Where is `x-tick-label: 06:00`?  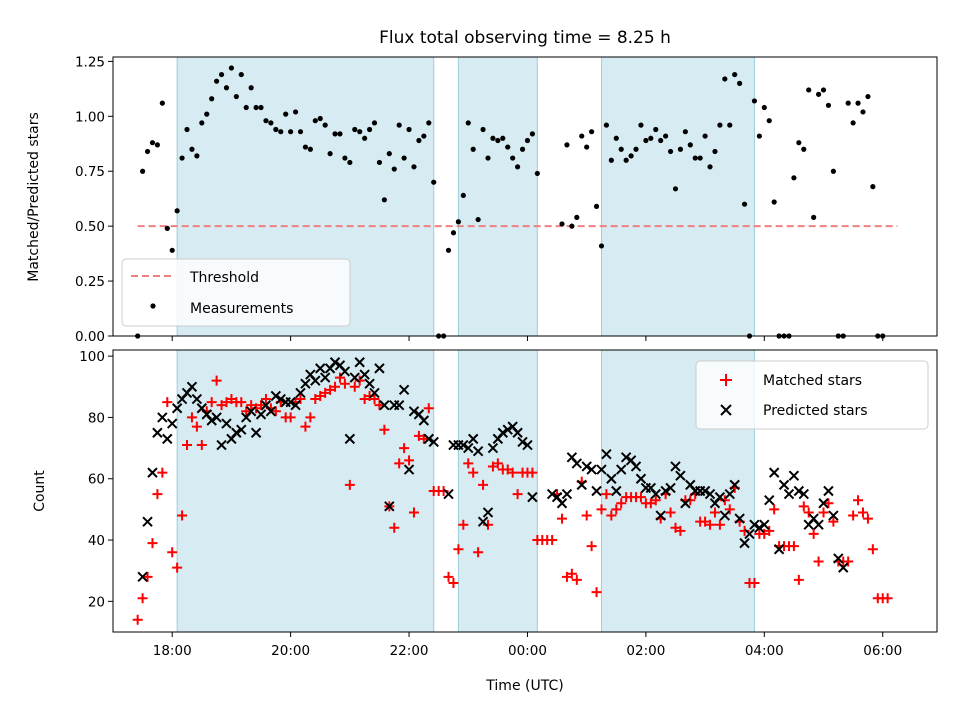
x-tick-label: 06:00 is located at coordinates (882, 651).